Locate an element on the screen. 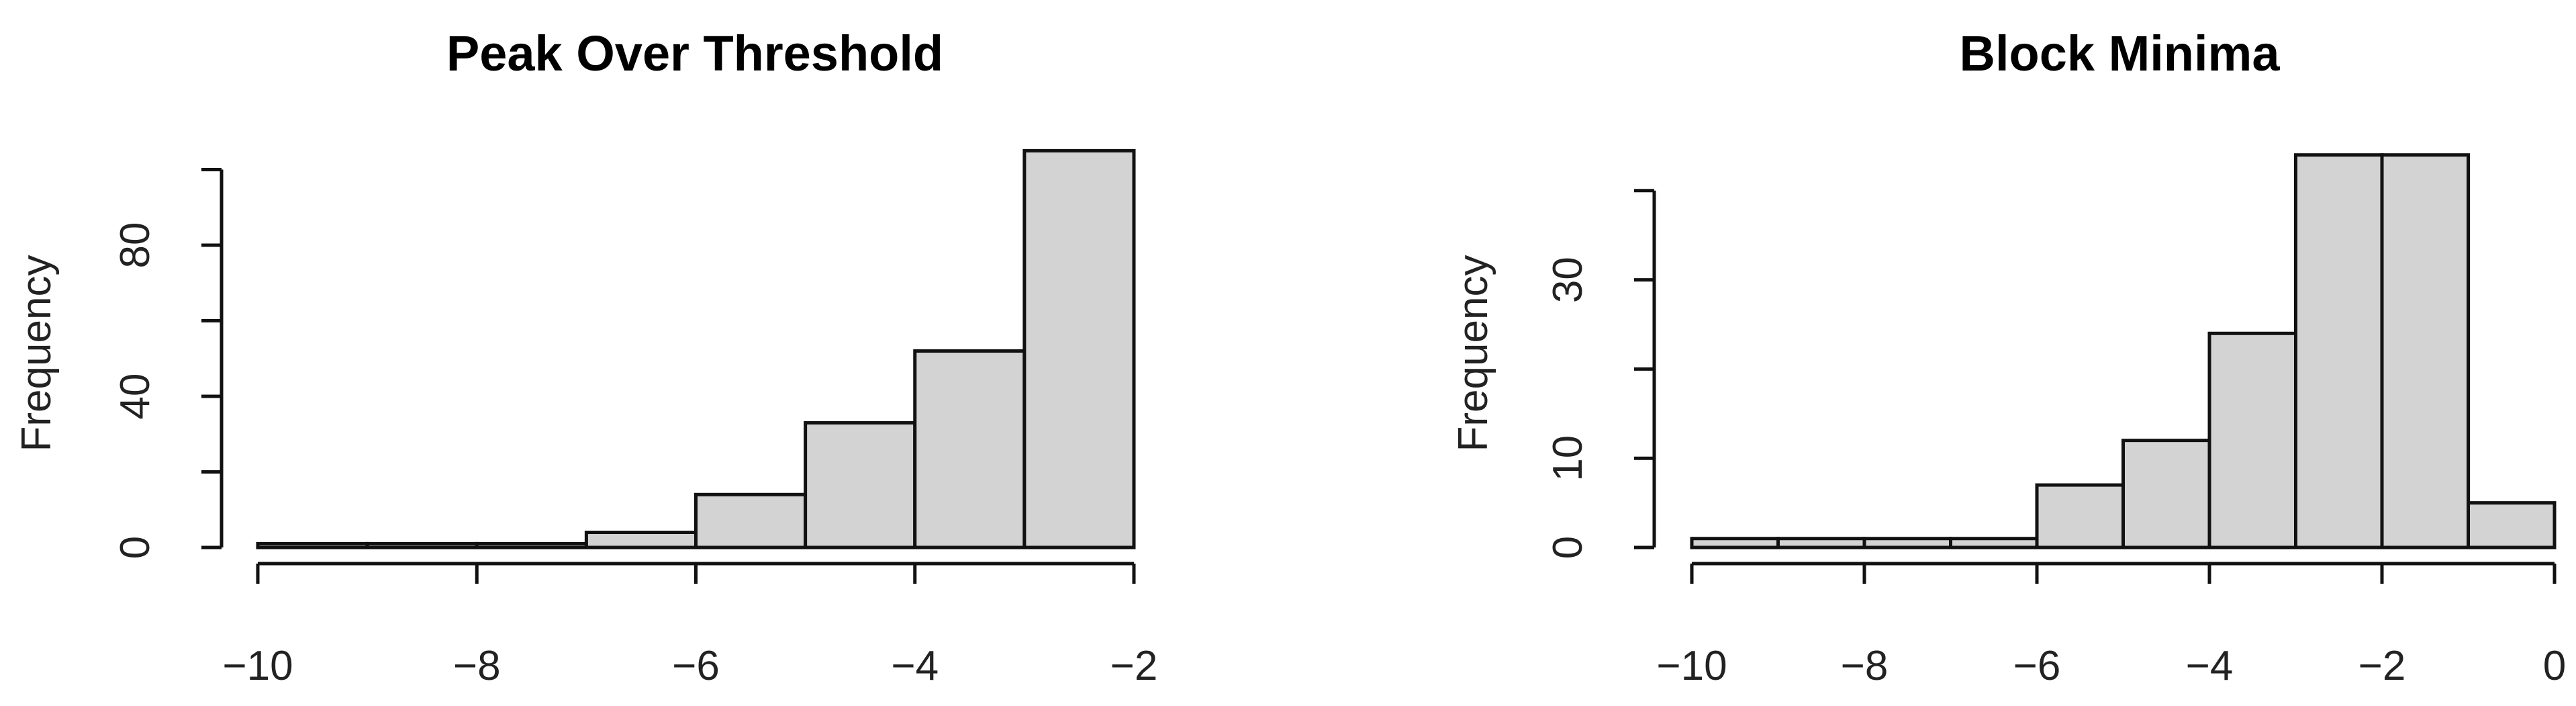  y-tick-label: 80 is located at coordinates (135, 245).